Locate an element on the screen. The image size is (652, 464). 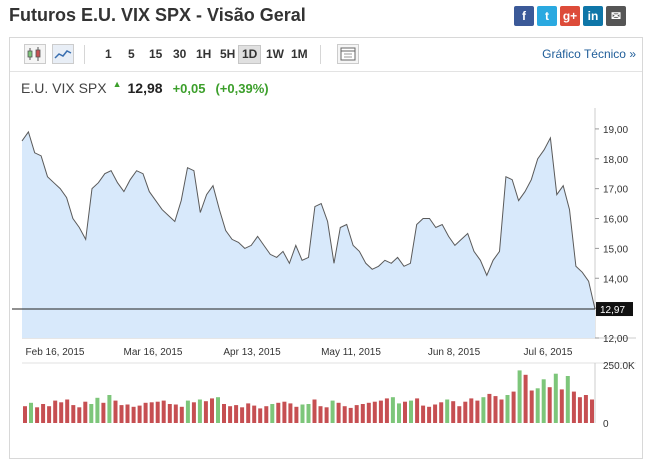
candlestick-icon is located at coordinates (35, 54).